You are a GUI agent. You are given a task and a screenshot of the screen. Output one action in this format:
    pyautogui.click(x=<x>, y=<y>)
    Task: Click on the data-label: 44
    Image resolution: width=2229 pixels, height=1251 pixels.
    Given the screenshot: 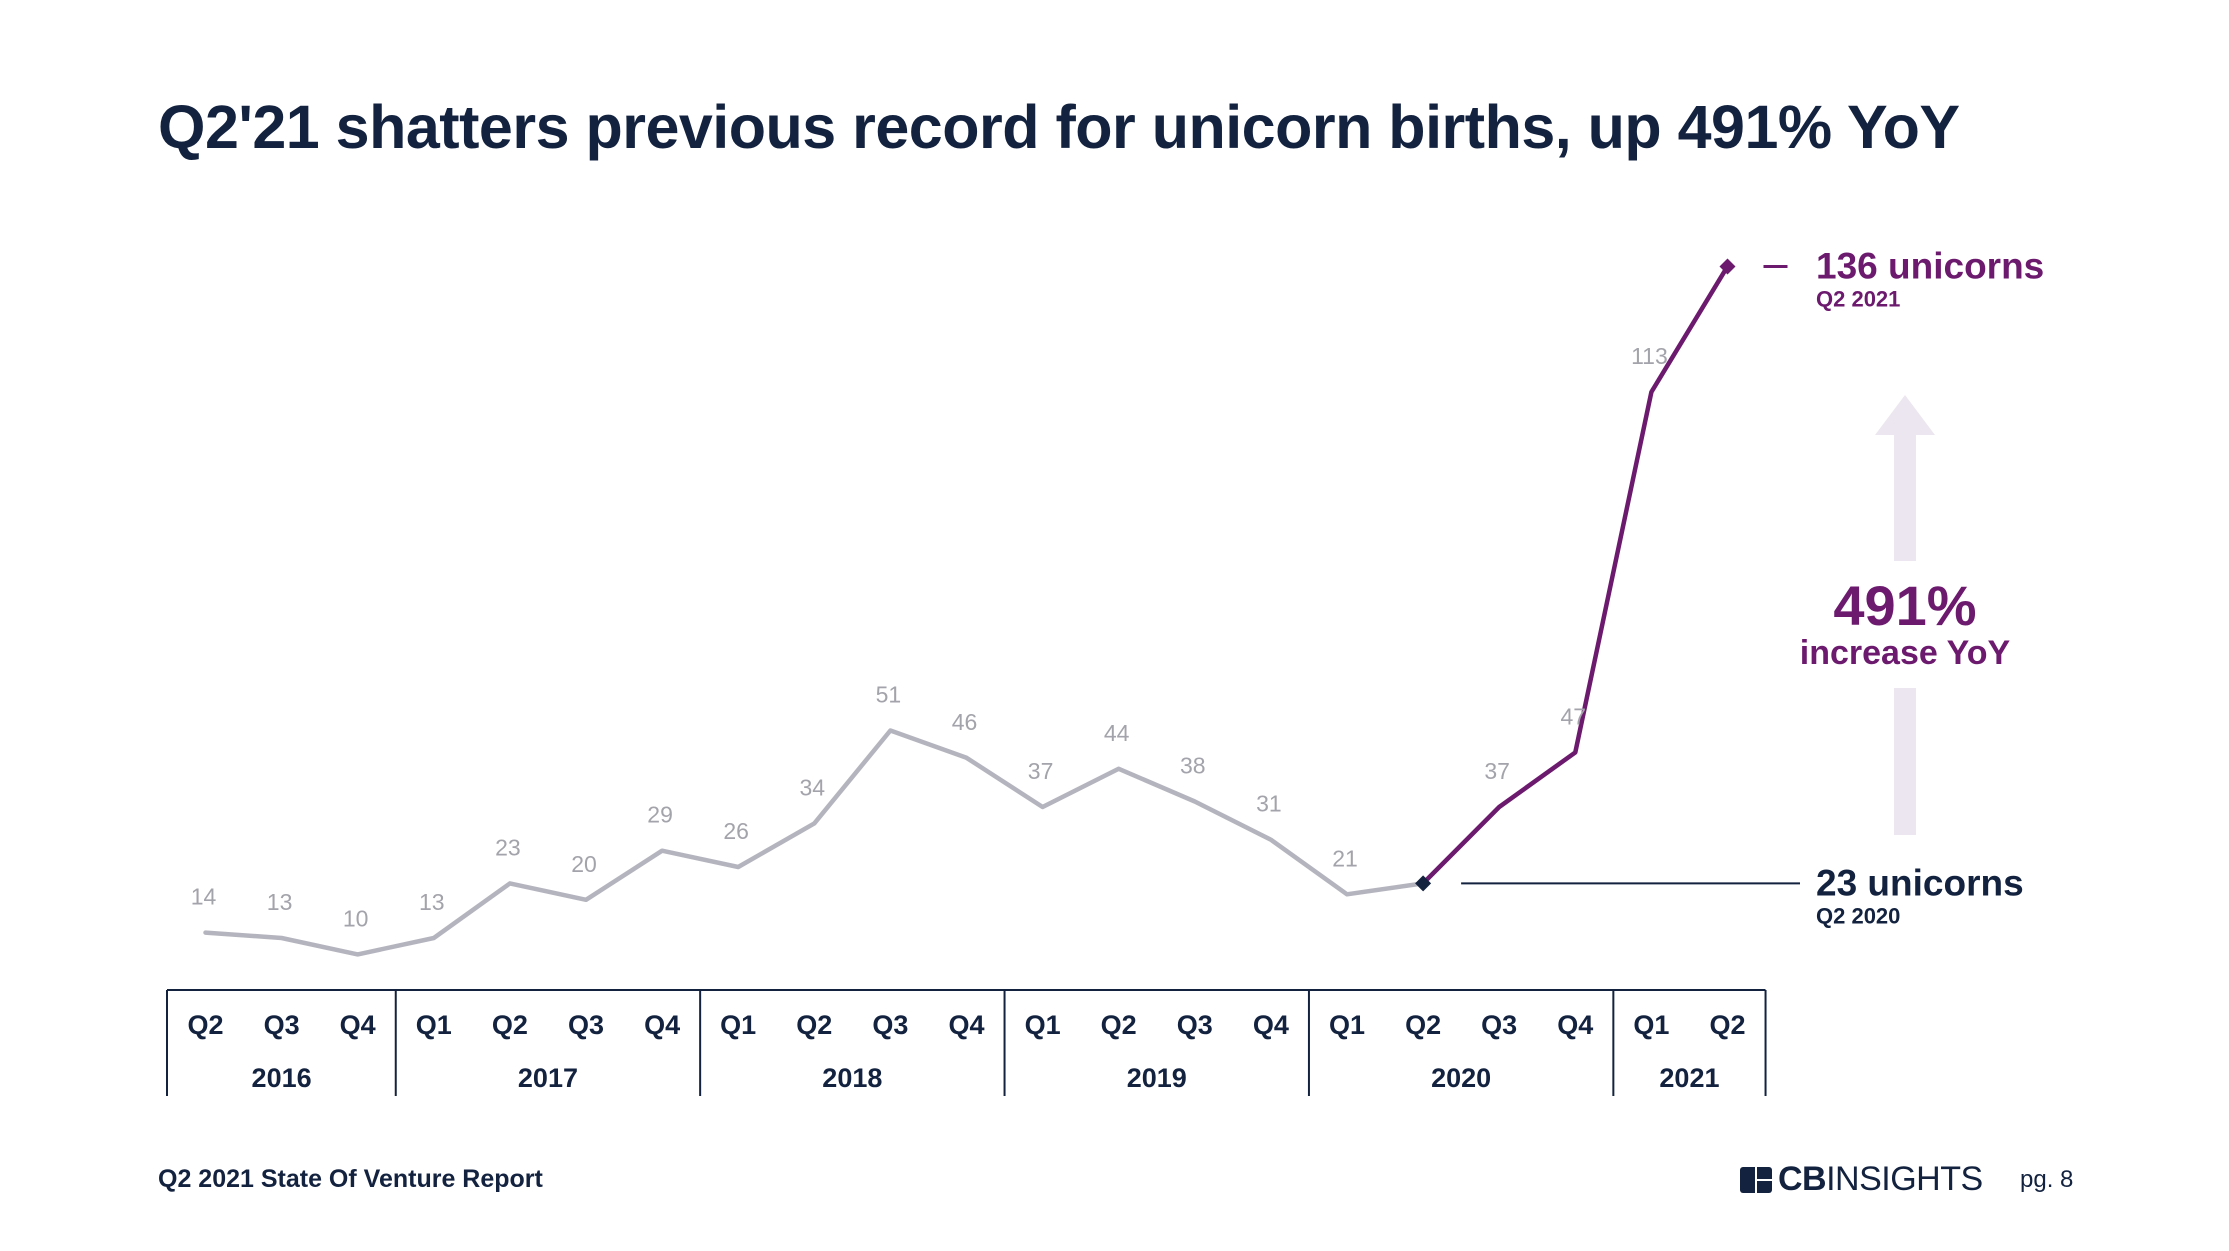 What is the action you would take?
    pyautogui.click(x=1117, y=733)
    